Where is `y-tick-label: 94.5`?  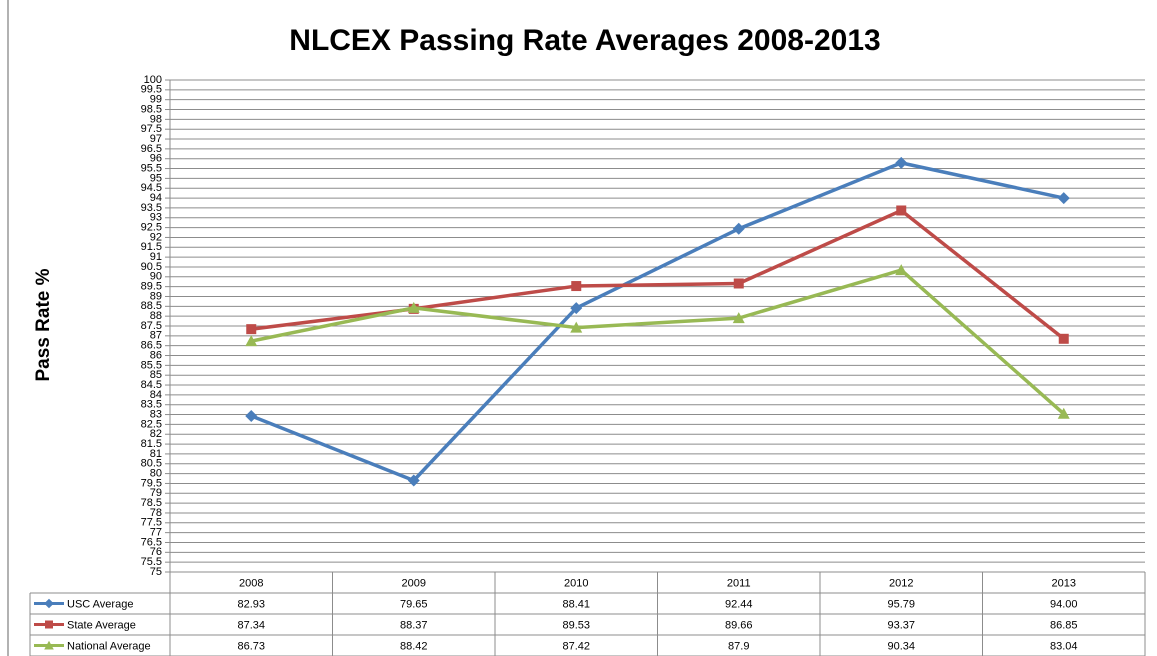 y-tick-label: 94.5 is located at coordinates (151, 188).